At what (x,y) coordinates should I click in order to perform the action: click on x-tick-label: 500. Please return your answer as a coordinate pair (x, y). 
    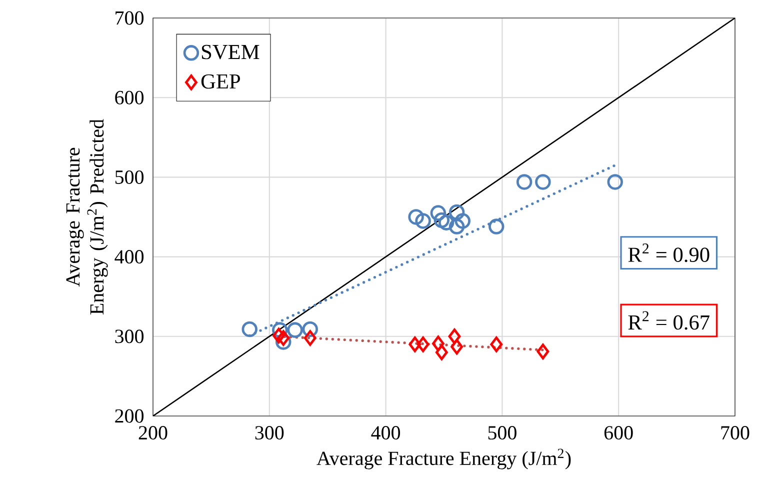
    Looking at the image, I should click on (502, 433).